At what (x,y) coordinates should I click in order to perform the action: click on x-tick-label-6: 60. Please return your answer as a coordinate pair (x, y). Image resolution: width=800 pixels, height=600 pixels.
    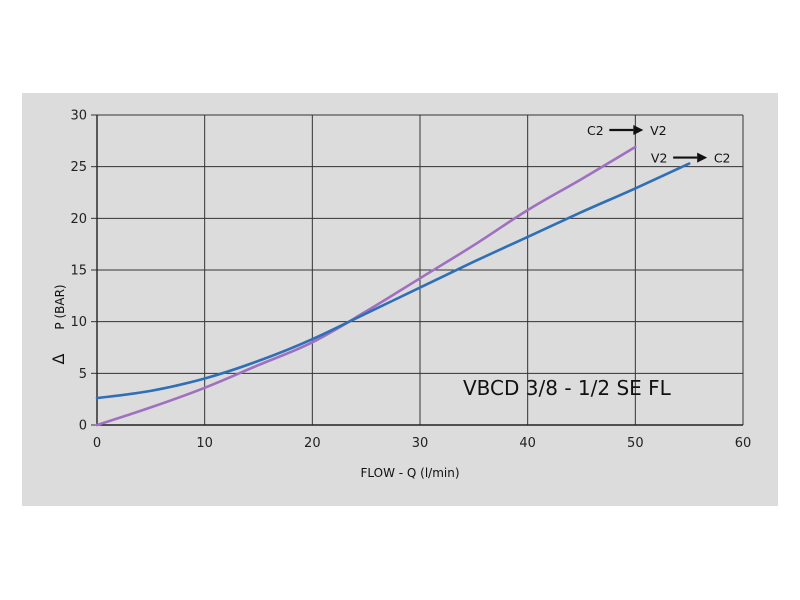
    Looking at the image, I should click on (743, 443).